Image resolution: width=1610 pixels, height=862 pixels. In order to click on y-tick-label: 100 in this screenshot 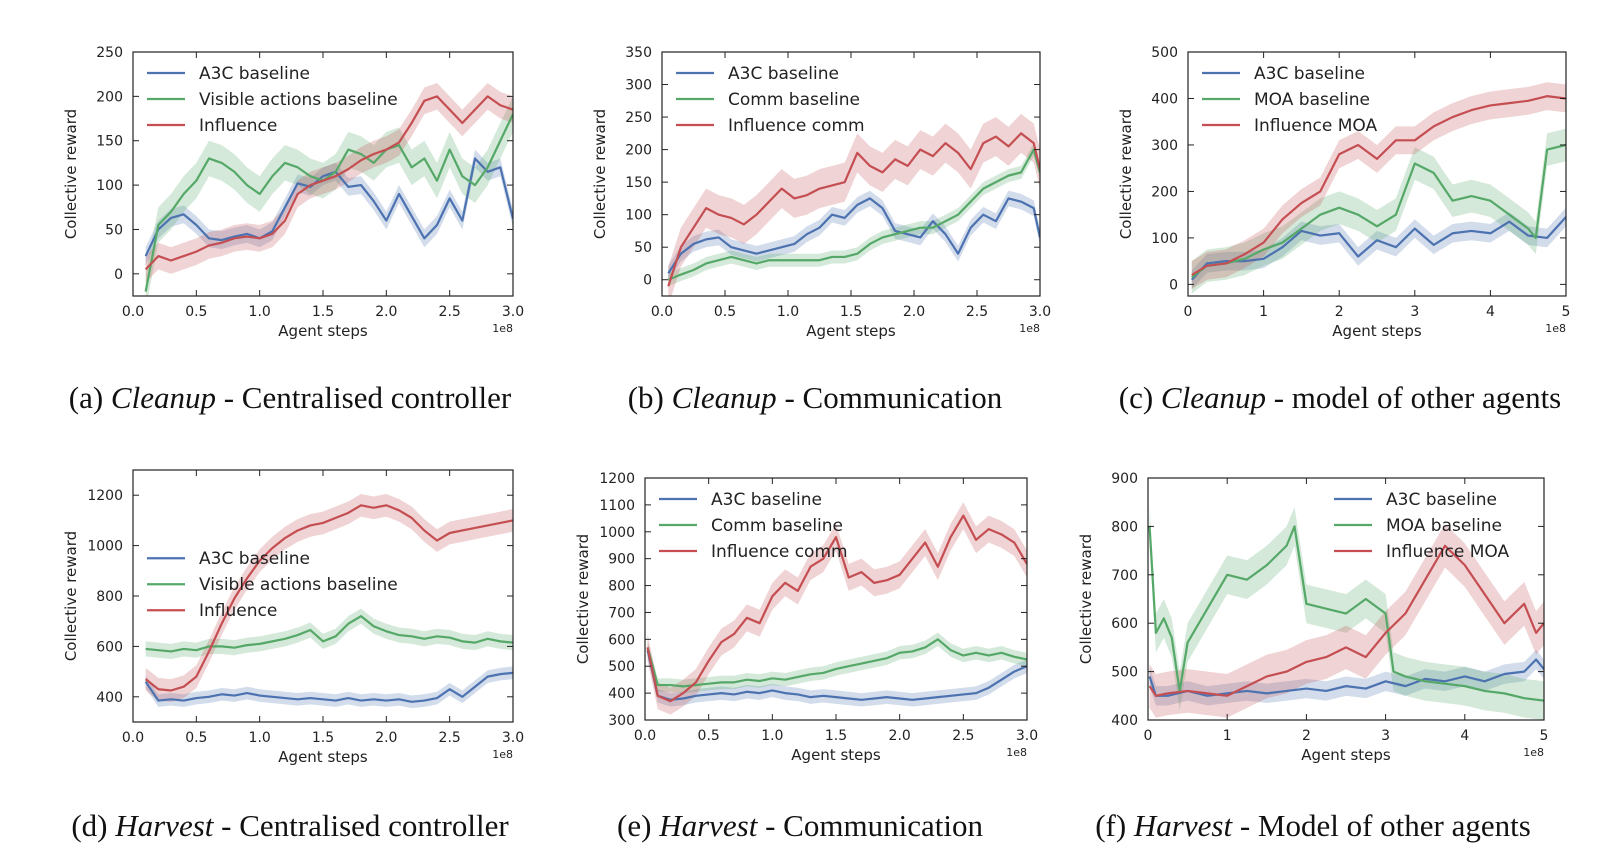, I will do `click(1164, 239)`.